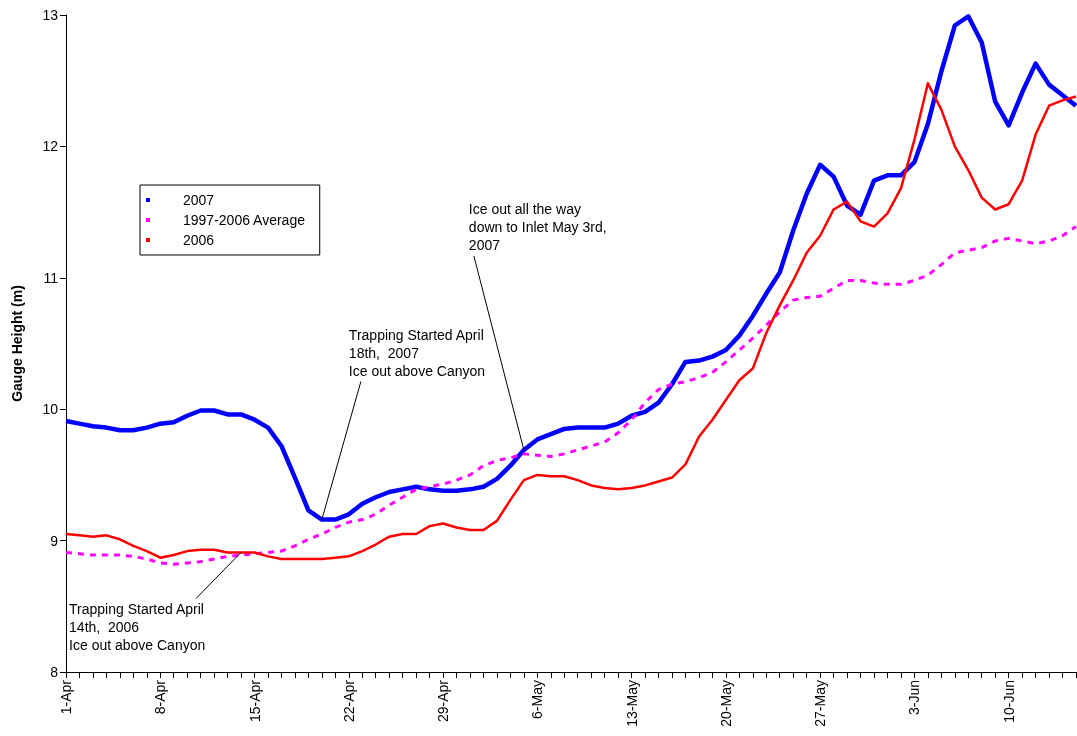 This screenshot has width=1077, height=736. Describe the element at coordinates (66, 697) in the screenshot. I see `x-tick-label: 1-Apr` at that location.